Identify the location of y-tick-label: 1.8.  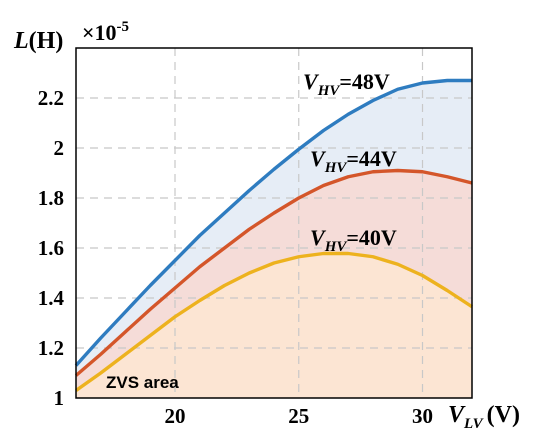
(51, 198).